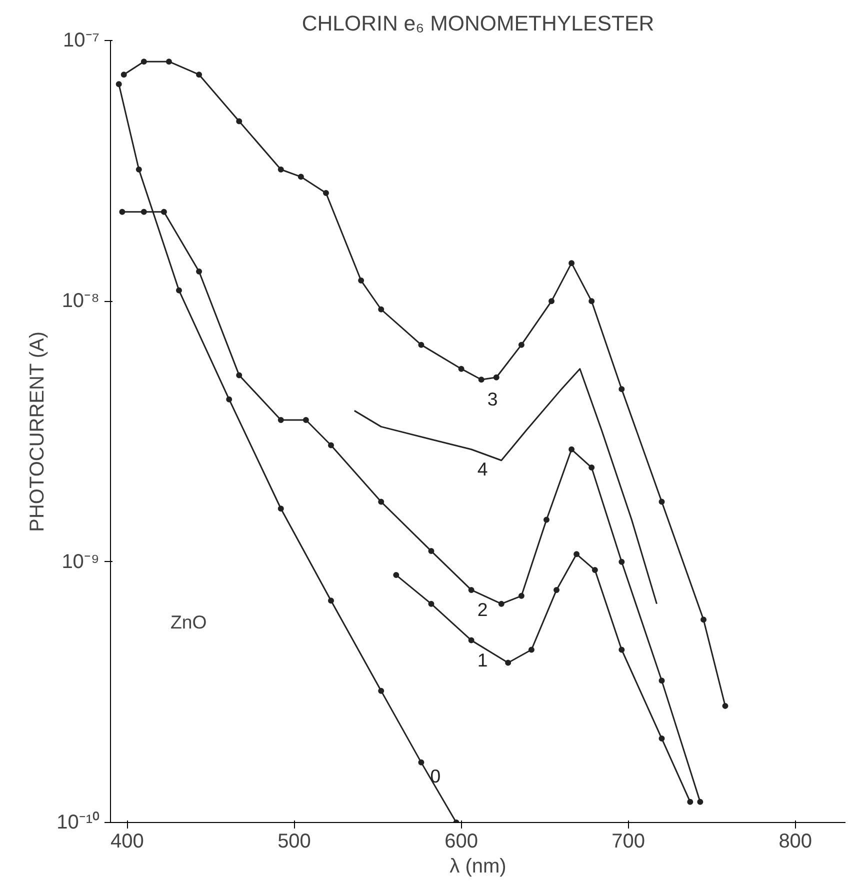 The image size is (863, 893). What do you see at coordinates (478, 867) in the screenshot?
I see `x-axis-title: λ (nm)` at bounding box center [478, 867].